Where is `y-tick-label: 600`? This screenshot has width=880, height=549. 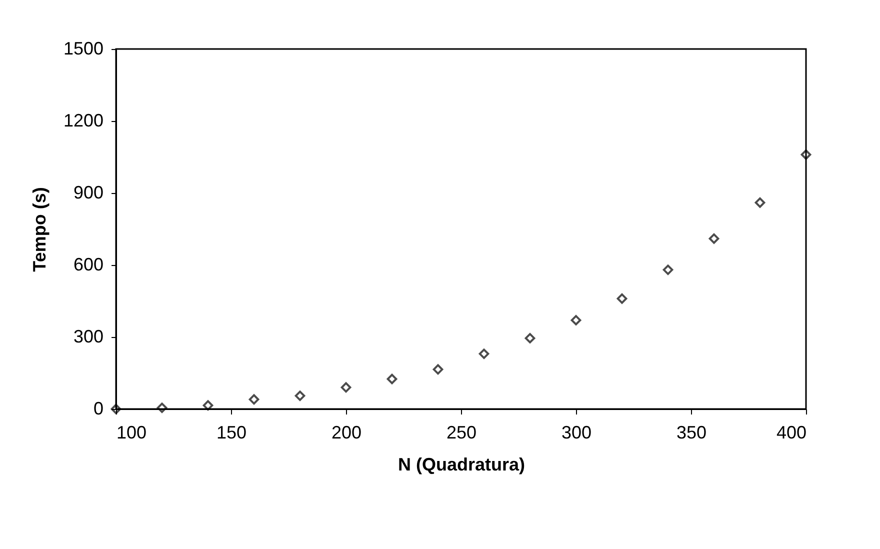
y-tick-label: 600 is located at coordinates (88, 264).